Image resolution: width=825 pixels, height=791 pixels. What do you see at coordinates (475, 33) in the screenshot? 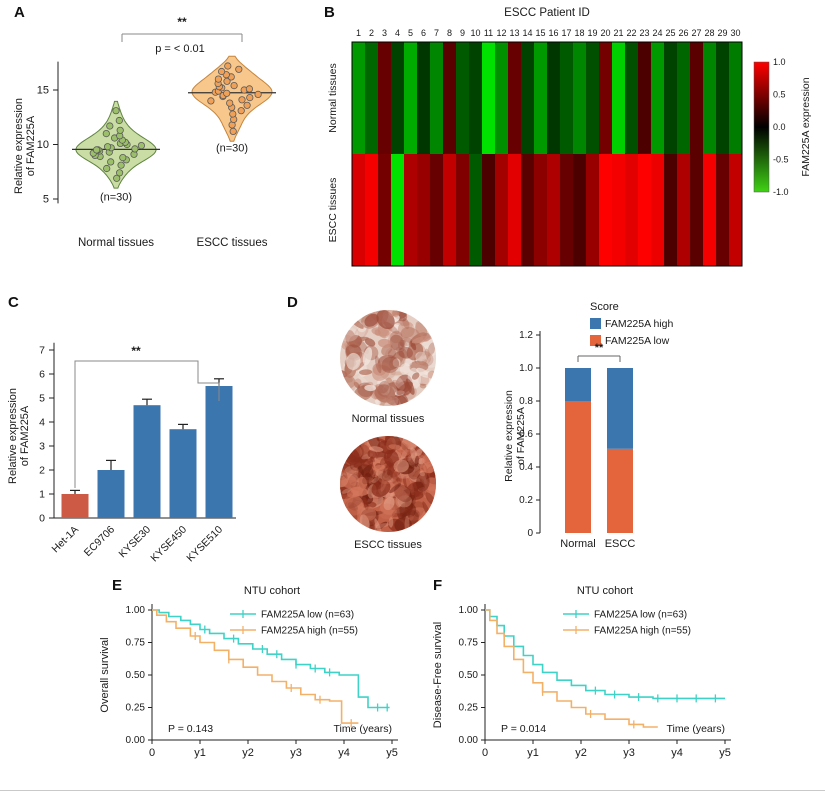
I see `column-id: 10` at bounding box center [475, 33].